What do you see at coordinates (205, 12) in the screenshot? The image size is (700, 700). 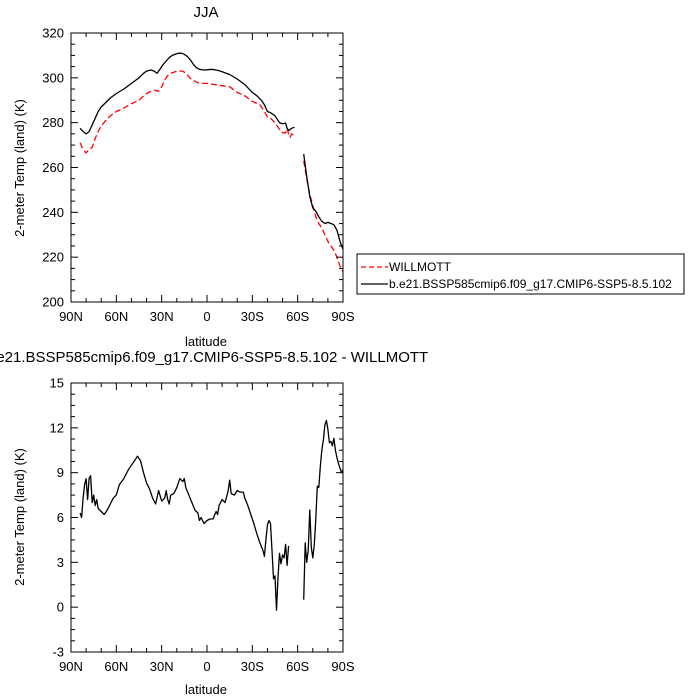 I see `top-chart-title: JJA` at bounding box center [205, 12].